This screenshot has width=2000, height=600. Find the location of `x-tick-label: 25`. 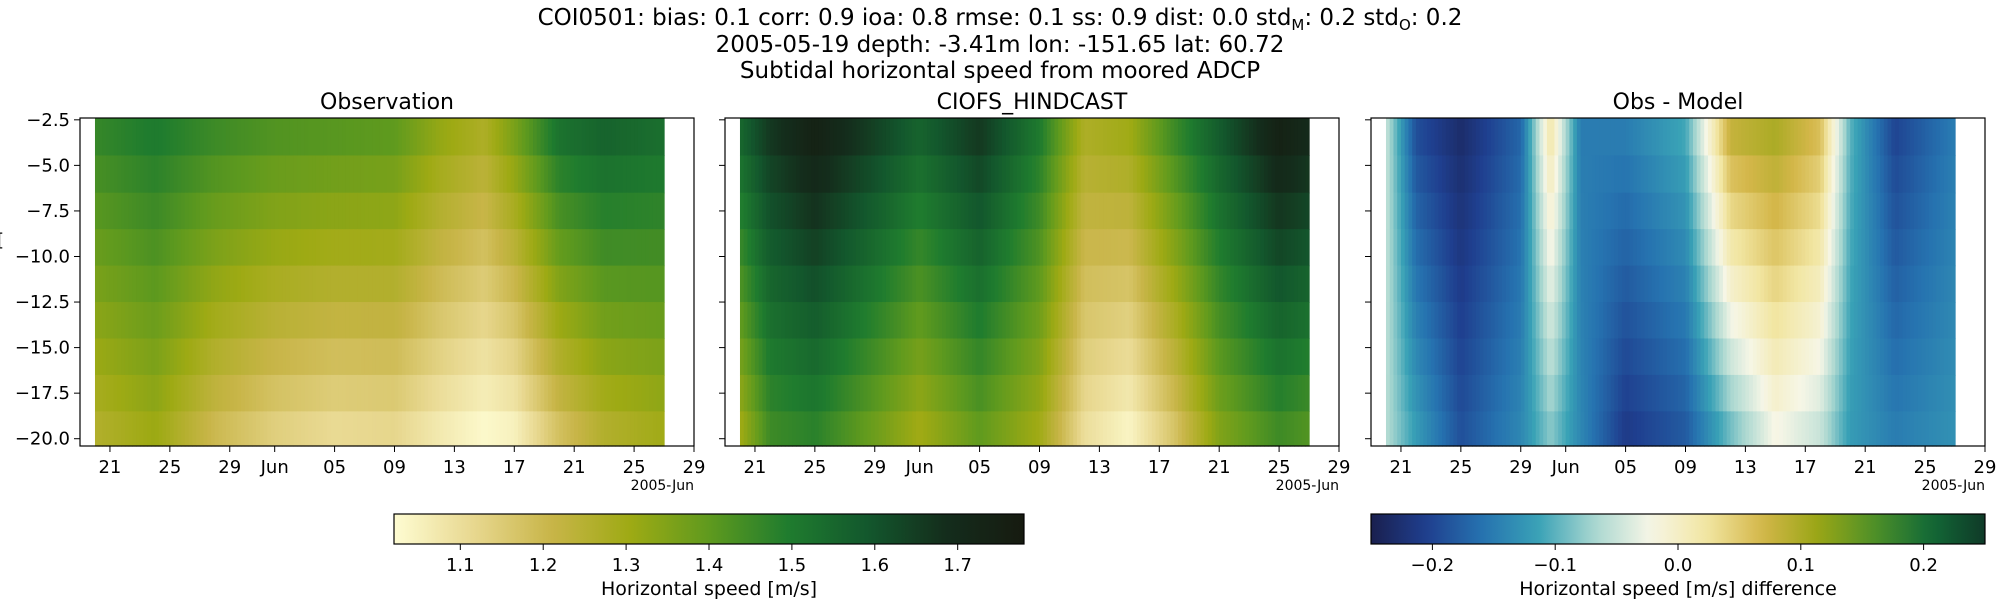

x-tick-label: 25 is located at coordinates (1925, 467).